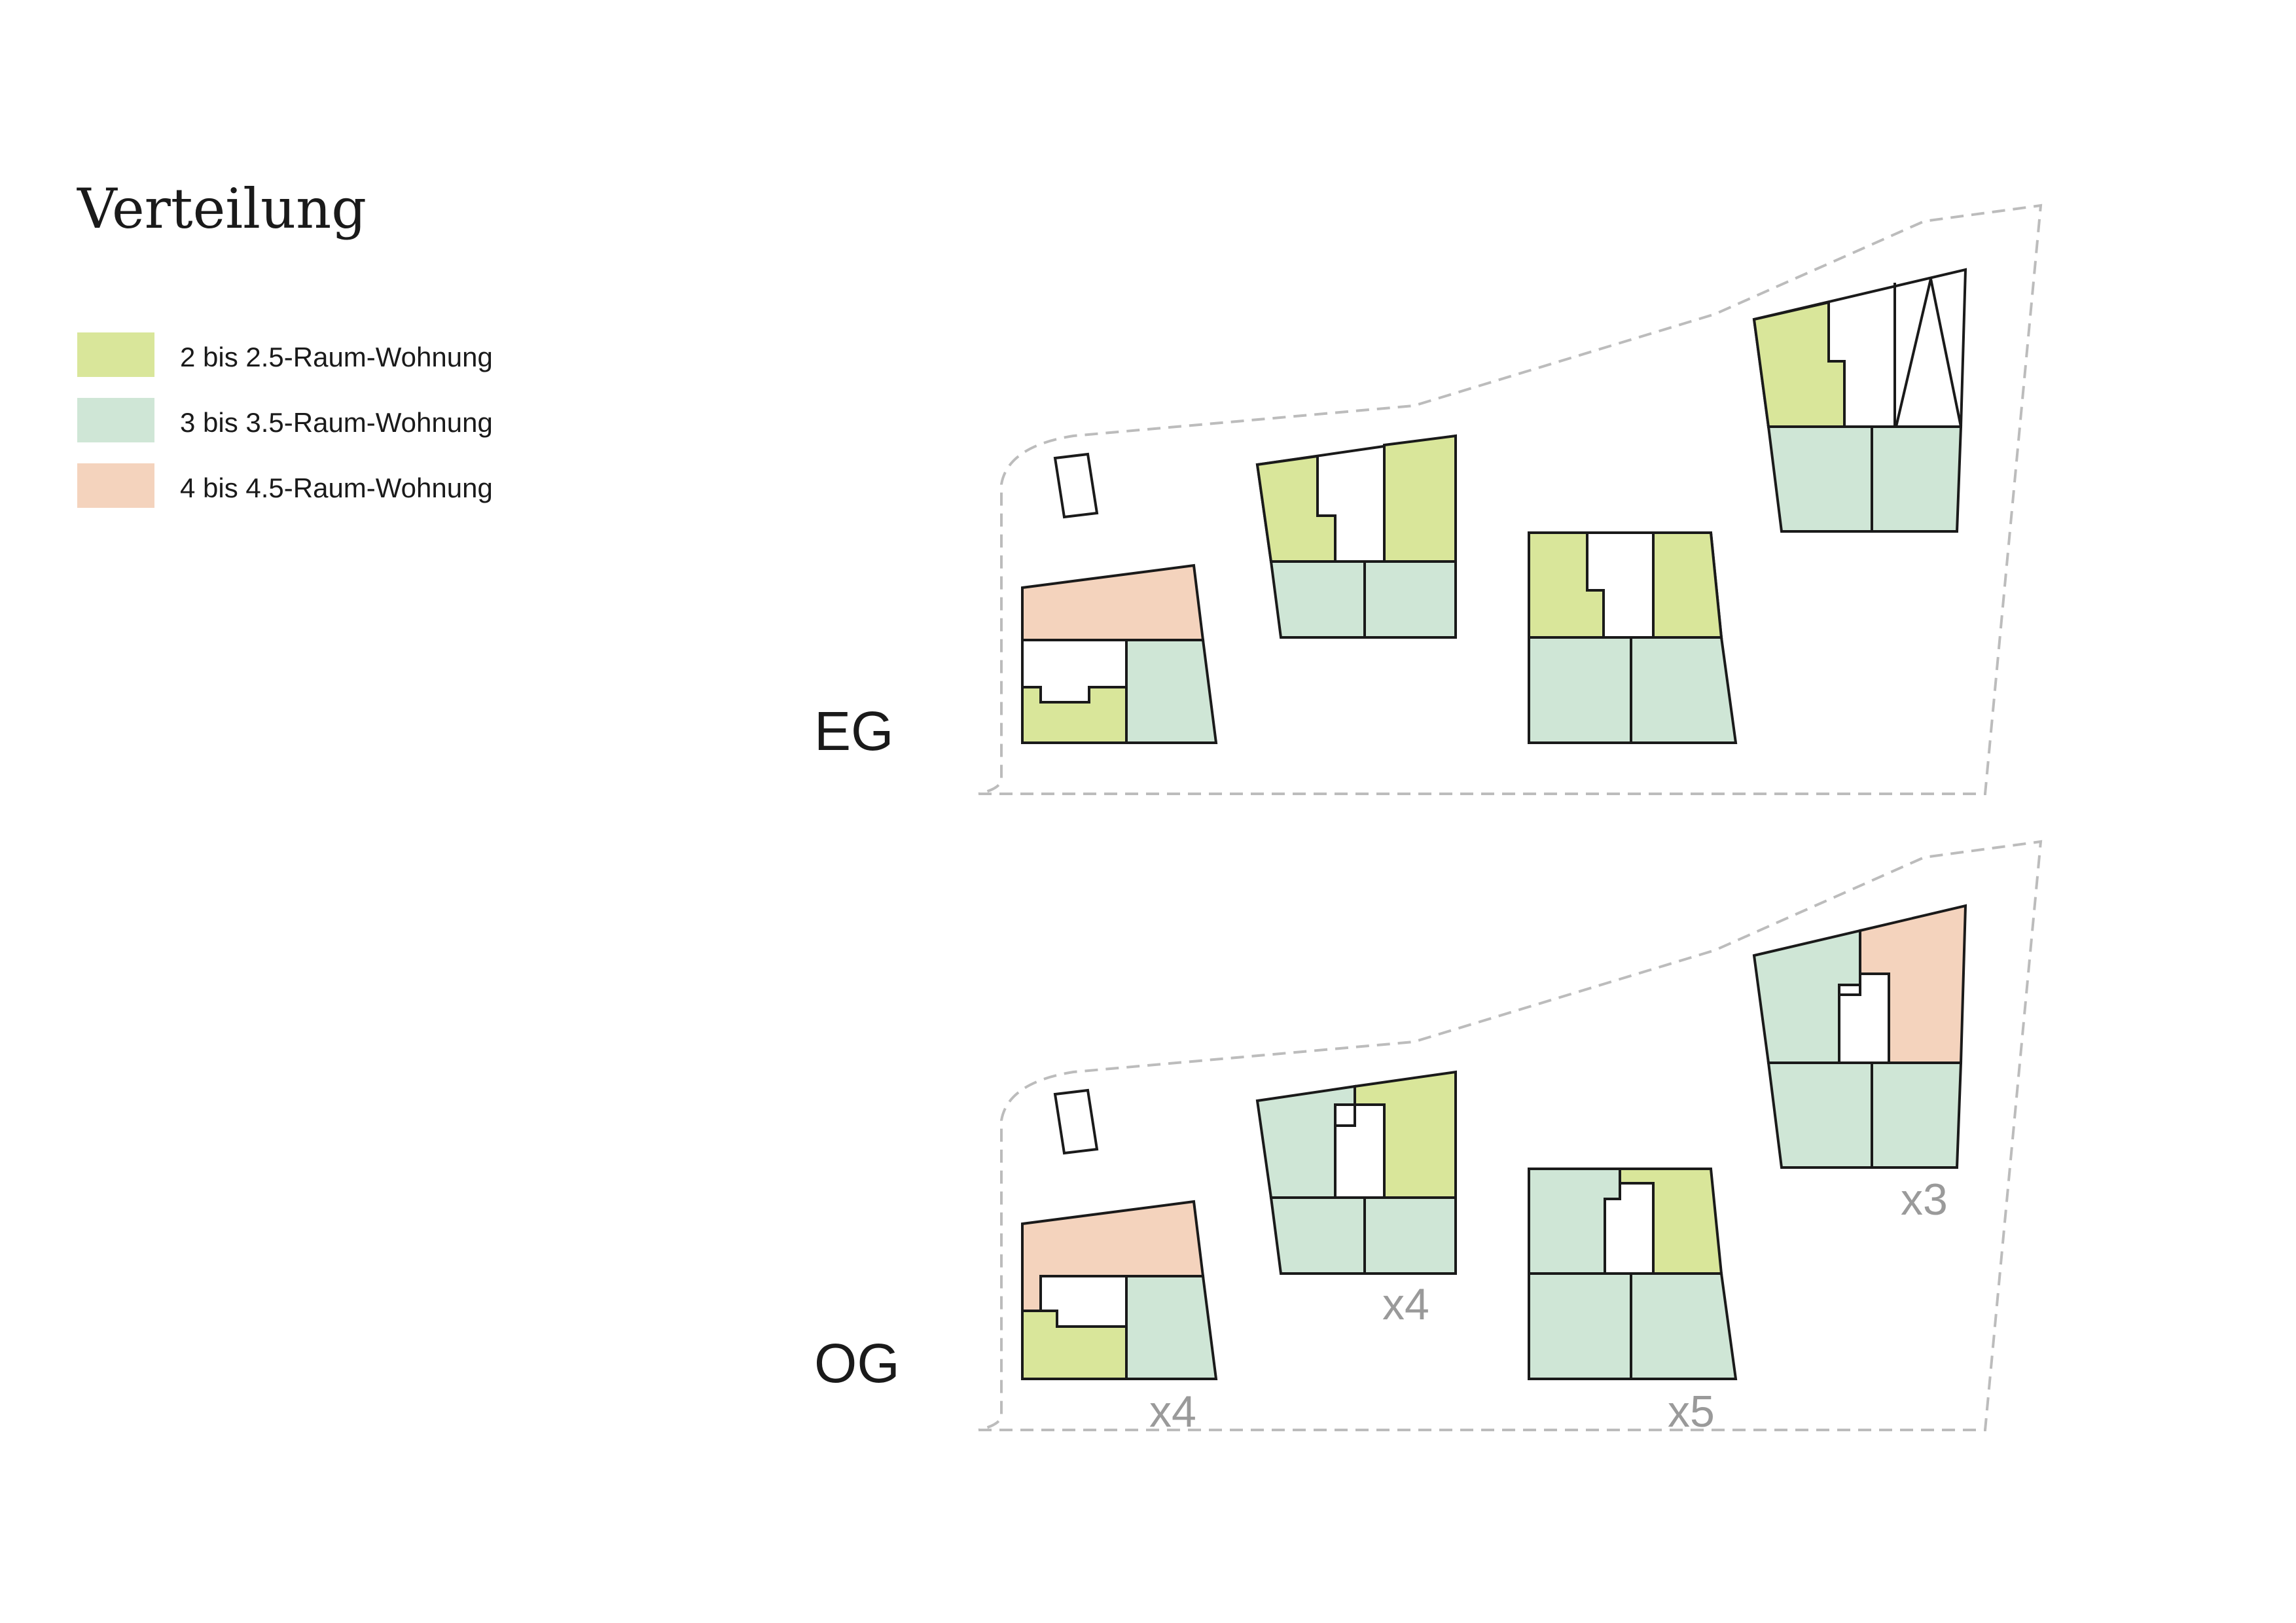  Describe the element at coordinates (1356, 536) in the screenshot. I see `building-2-eg` at that location.